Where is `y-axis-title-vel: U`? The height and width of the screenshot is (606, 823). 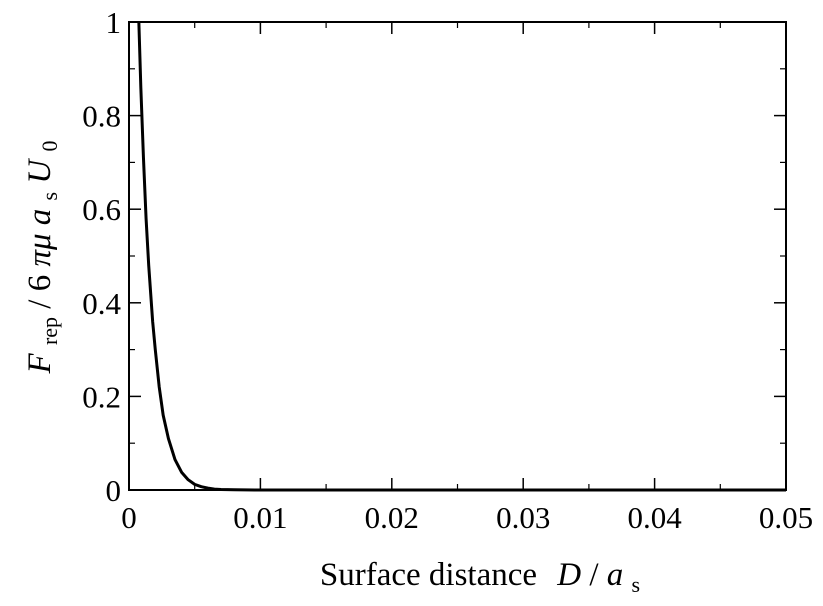
y-axis-title-vel: U is located at coordinates (40, 171).